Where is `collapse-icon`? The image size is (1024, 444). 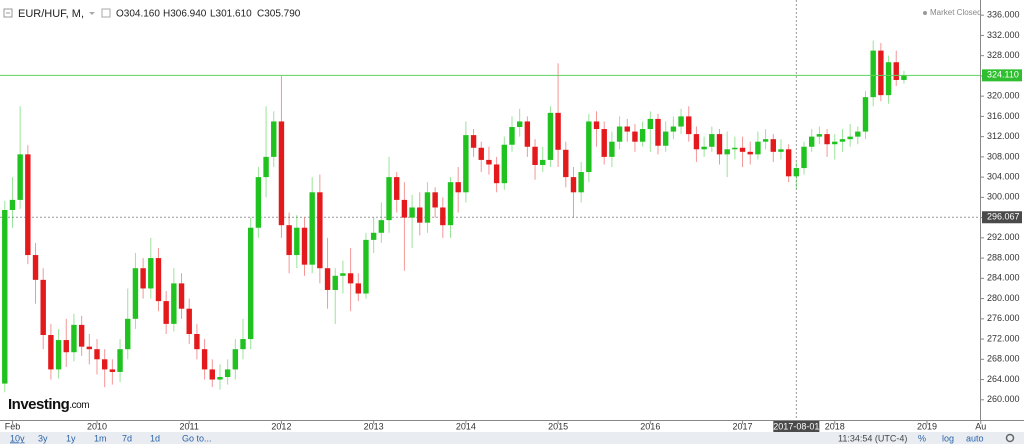 collapse-icon is located at coordinates (8, 13).